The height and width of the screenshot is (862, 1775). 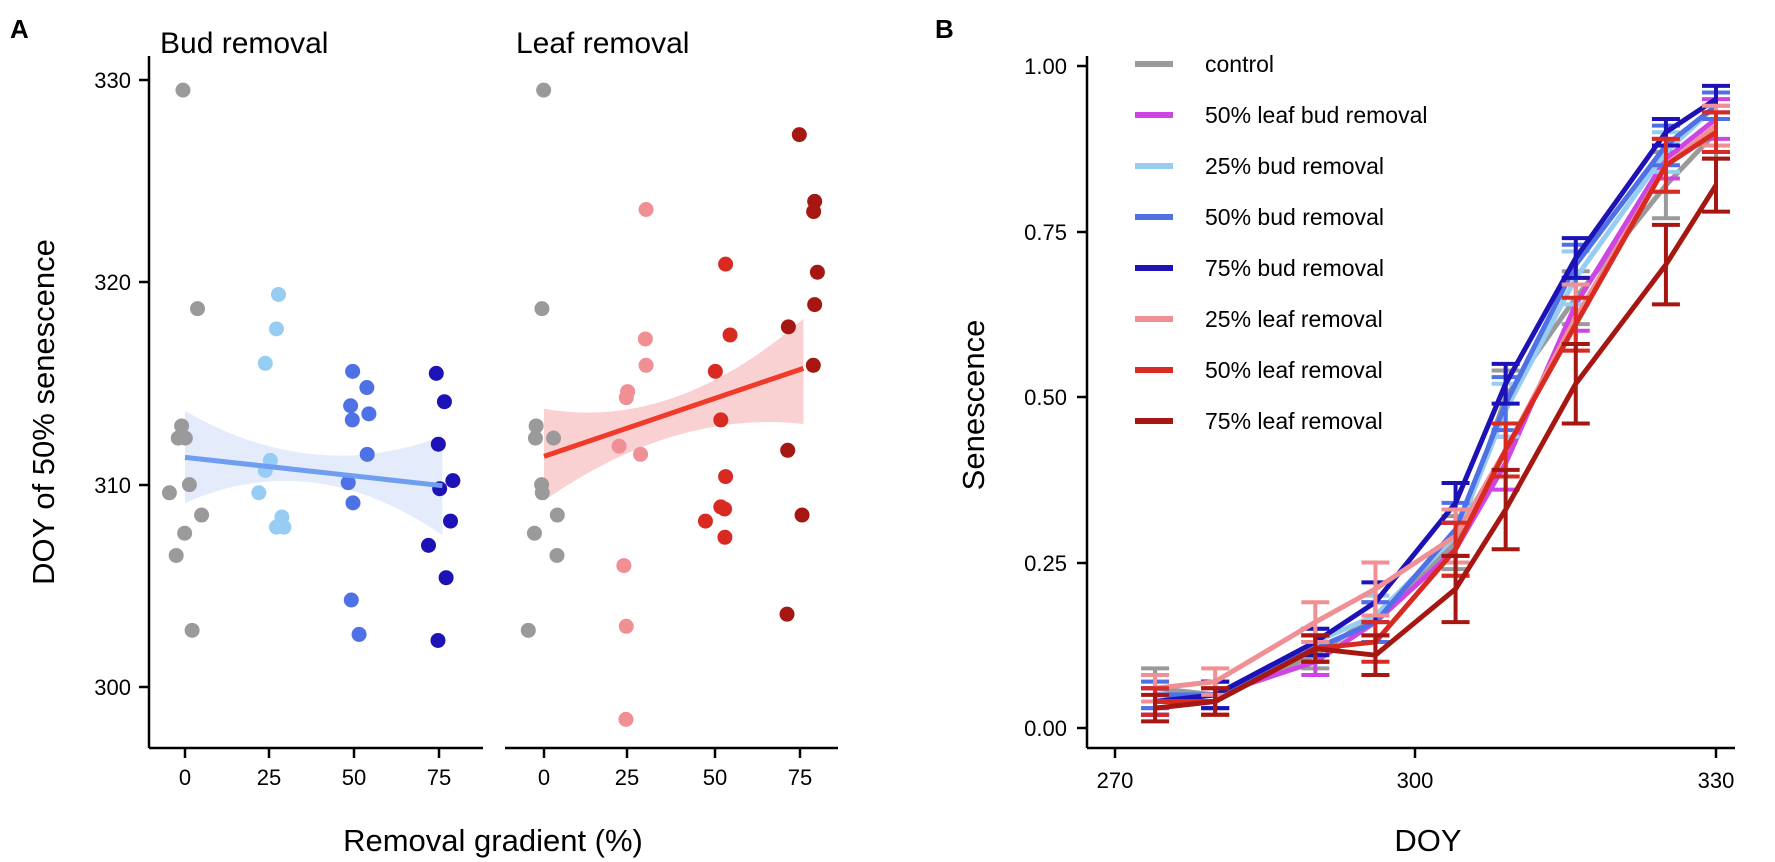 I want to click on x-tick-label: 0, so click(x=544, y=777).